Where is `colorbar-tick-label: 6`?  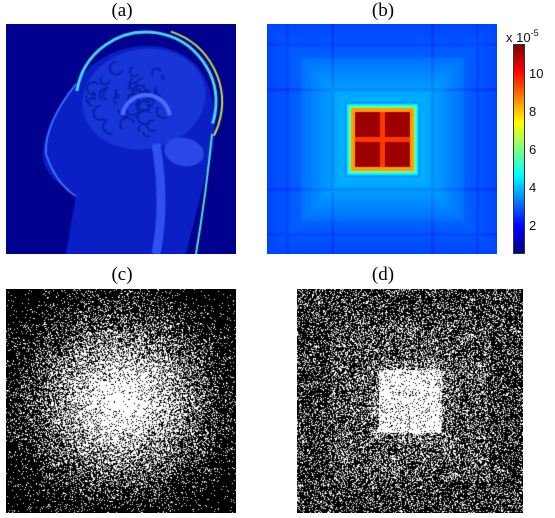
colorbar-tick-label: 6 is located at coordinates (533, 149).